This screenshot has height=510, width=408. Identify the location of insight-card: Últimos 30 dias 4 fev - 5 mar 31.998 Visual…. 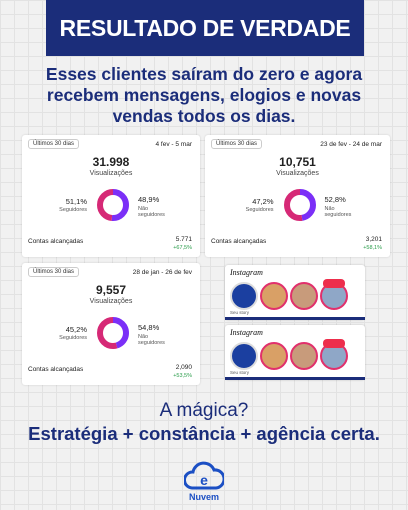
(111, 196).